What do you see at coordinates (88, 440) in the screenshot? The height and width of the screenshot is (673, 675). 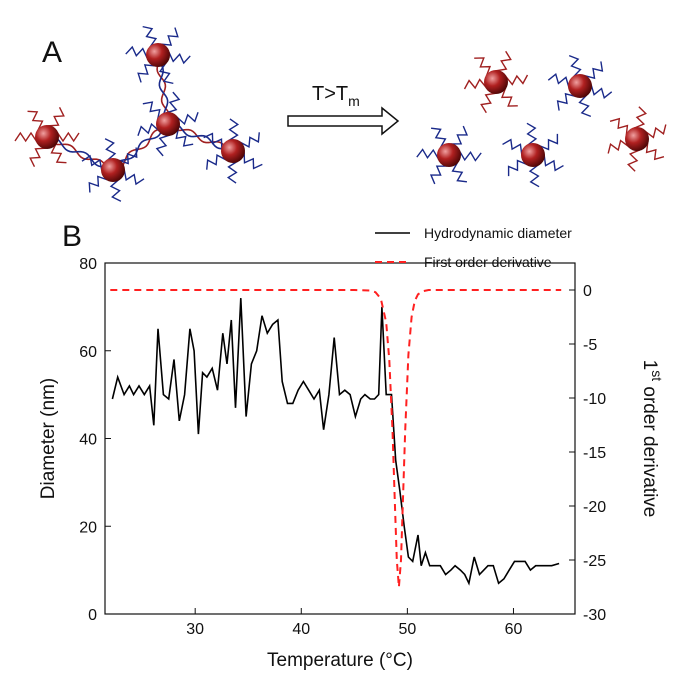 I see `y-tick-label: 40` at bounding box center [88, 440].